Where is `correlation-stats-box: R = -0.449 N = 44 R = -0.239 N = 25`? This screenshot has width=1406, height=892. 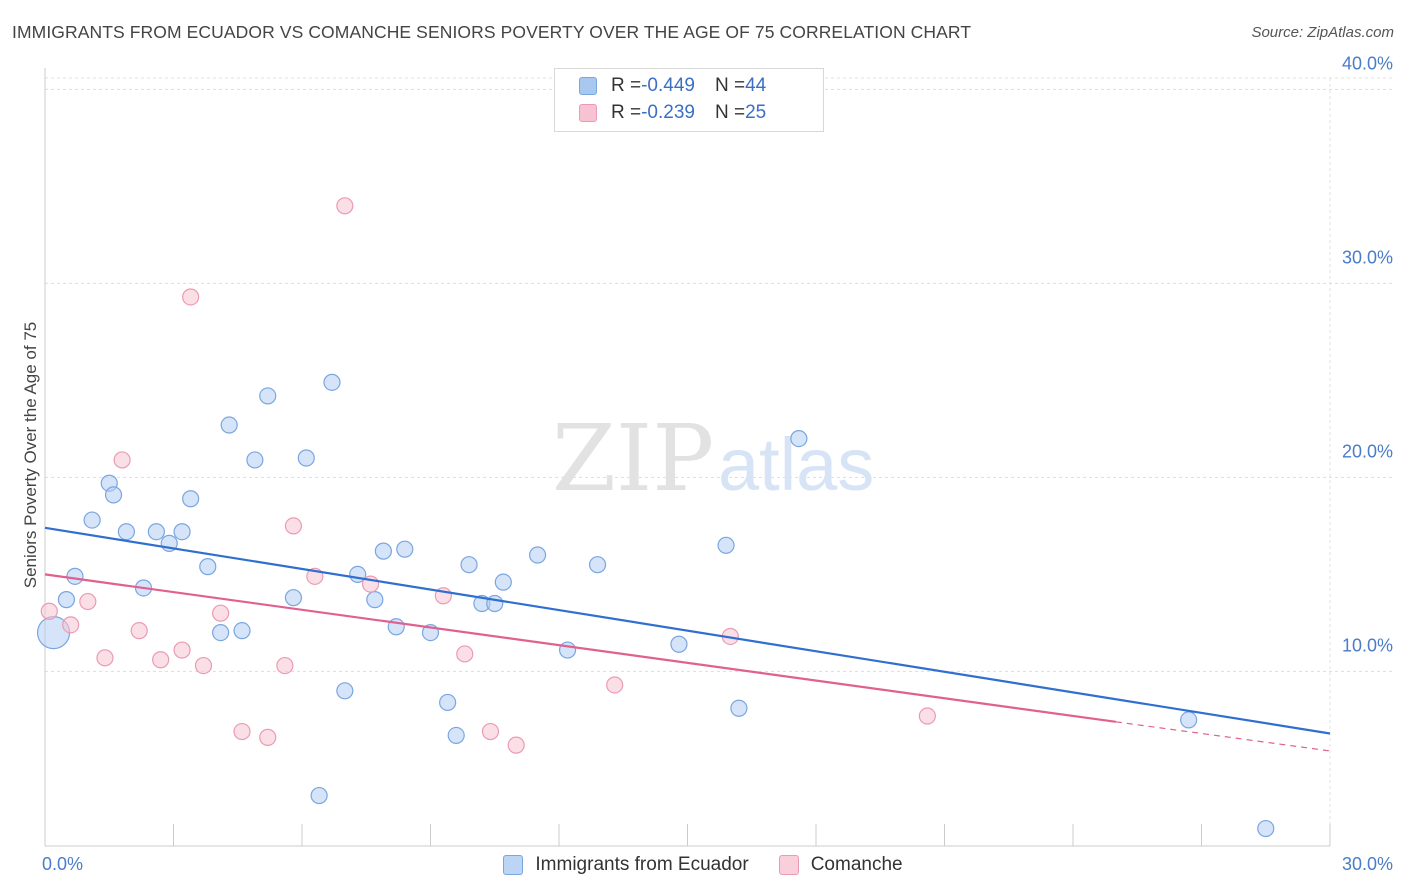
correlation-stats-box: R = -0.449 N = 44 R = -0.239 N = 25 is located at coordinates (689, 100).